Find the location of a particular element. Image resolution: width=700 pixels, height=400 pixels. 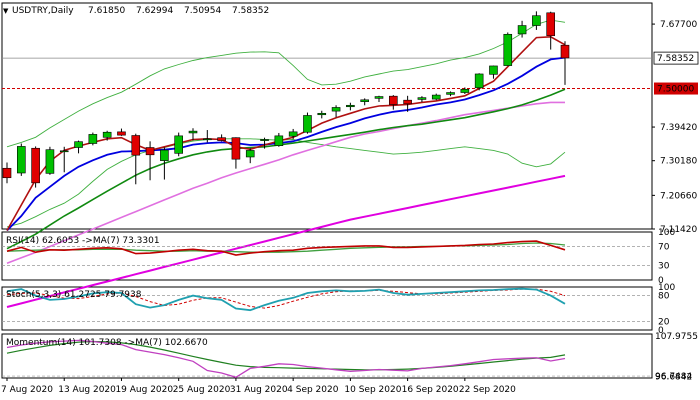

momentum-line is located at coordinates (286, 359).